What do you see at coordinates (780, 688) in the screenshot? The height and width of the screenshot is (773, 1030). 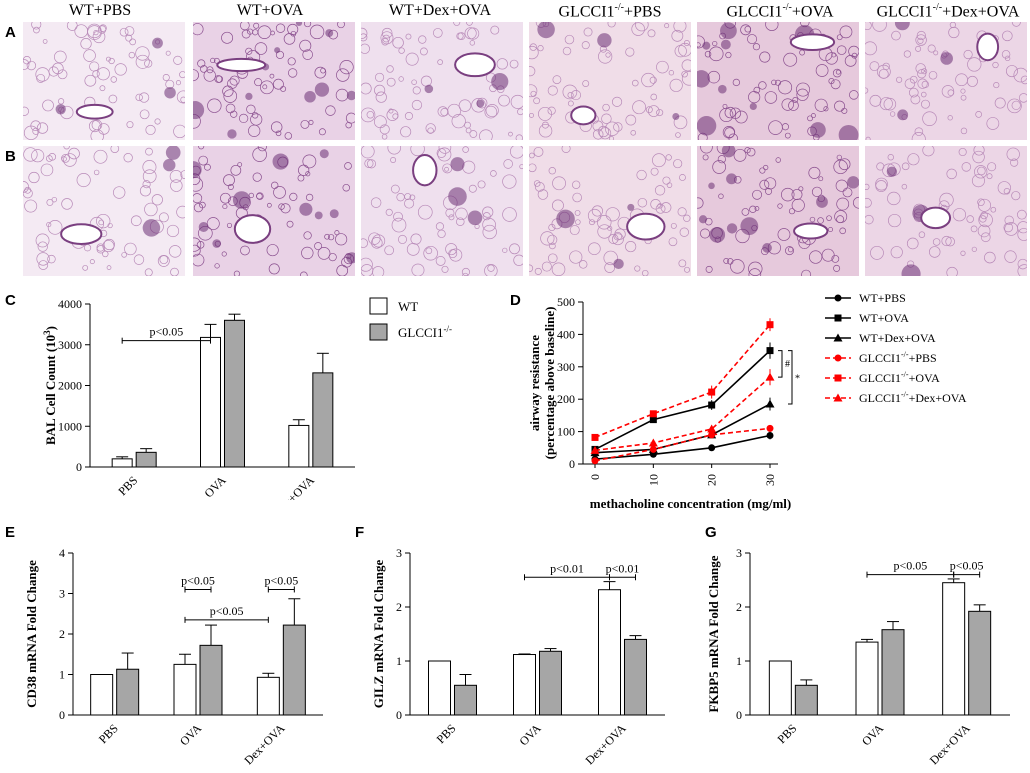 I see `bar-pbs-wt` at bounding box center [780, 688].